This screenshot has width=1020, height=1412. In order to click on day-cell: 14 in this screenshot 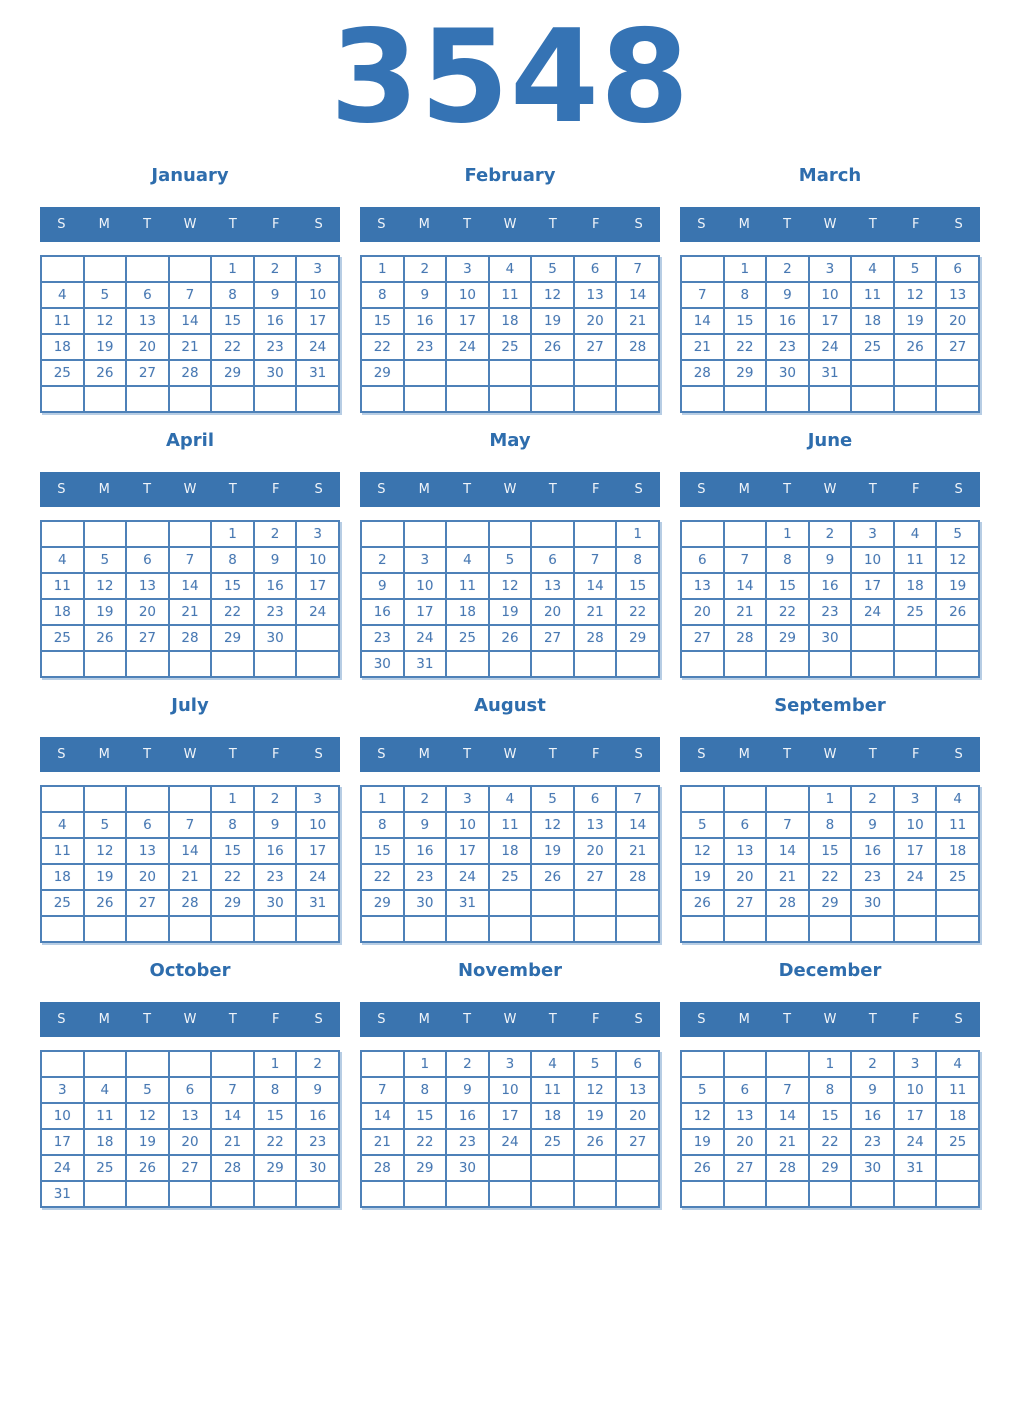, I will do `click(787, 1116)`.